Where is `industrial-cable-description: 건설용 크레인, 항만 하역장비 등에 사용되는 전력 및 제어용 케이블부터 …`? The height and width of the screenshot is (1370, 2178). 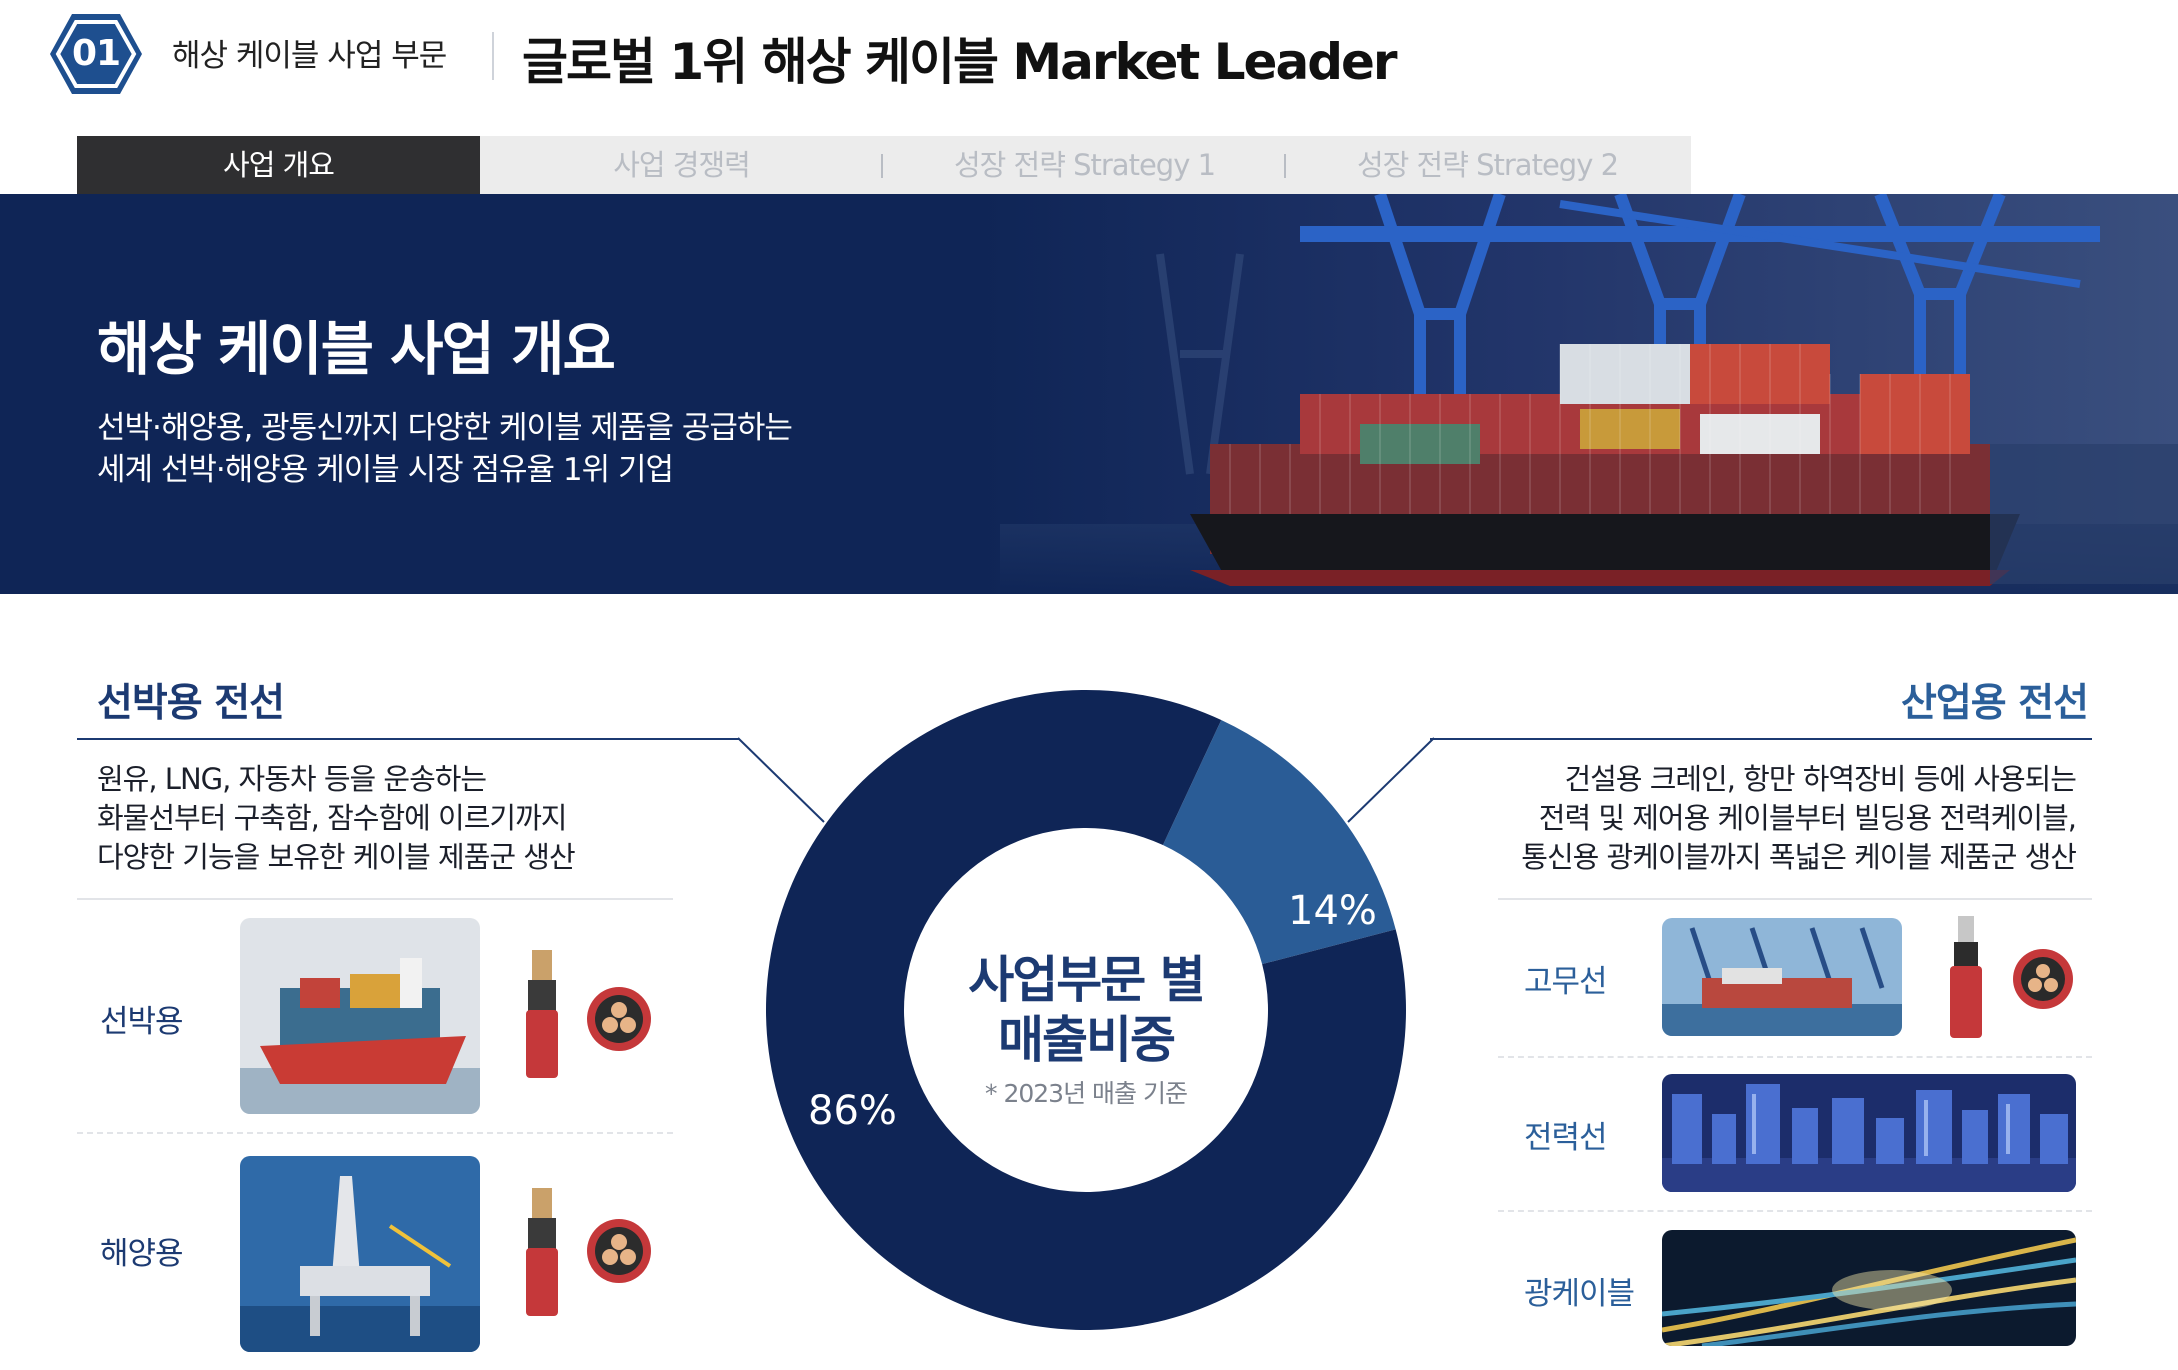 industrial-cable-description: 건설용 크레인, 항만 하역장비 등에 사용되는 전력 및 제어용 케이블부터 … is located at coordinates (1748, 818).